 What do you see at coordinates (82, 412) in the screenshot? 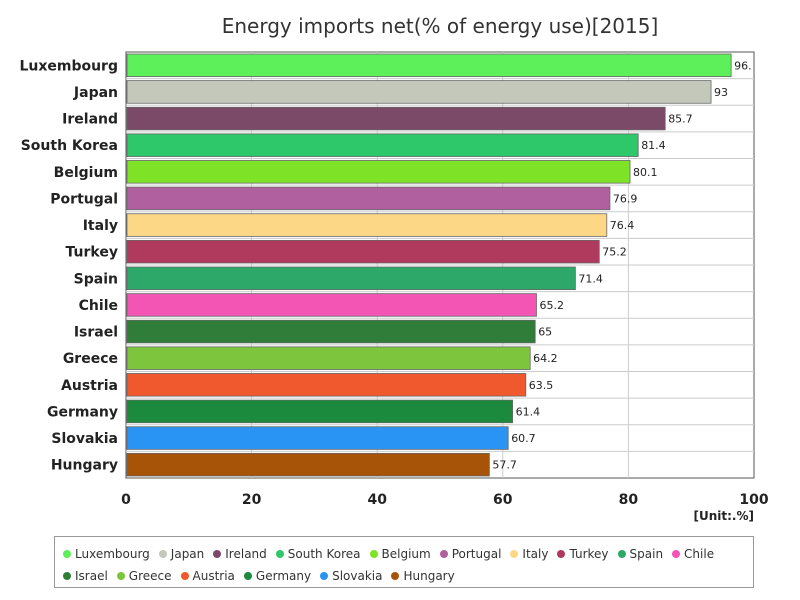
I see `category-label: Germany` at bounding box center [82, 412].